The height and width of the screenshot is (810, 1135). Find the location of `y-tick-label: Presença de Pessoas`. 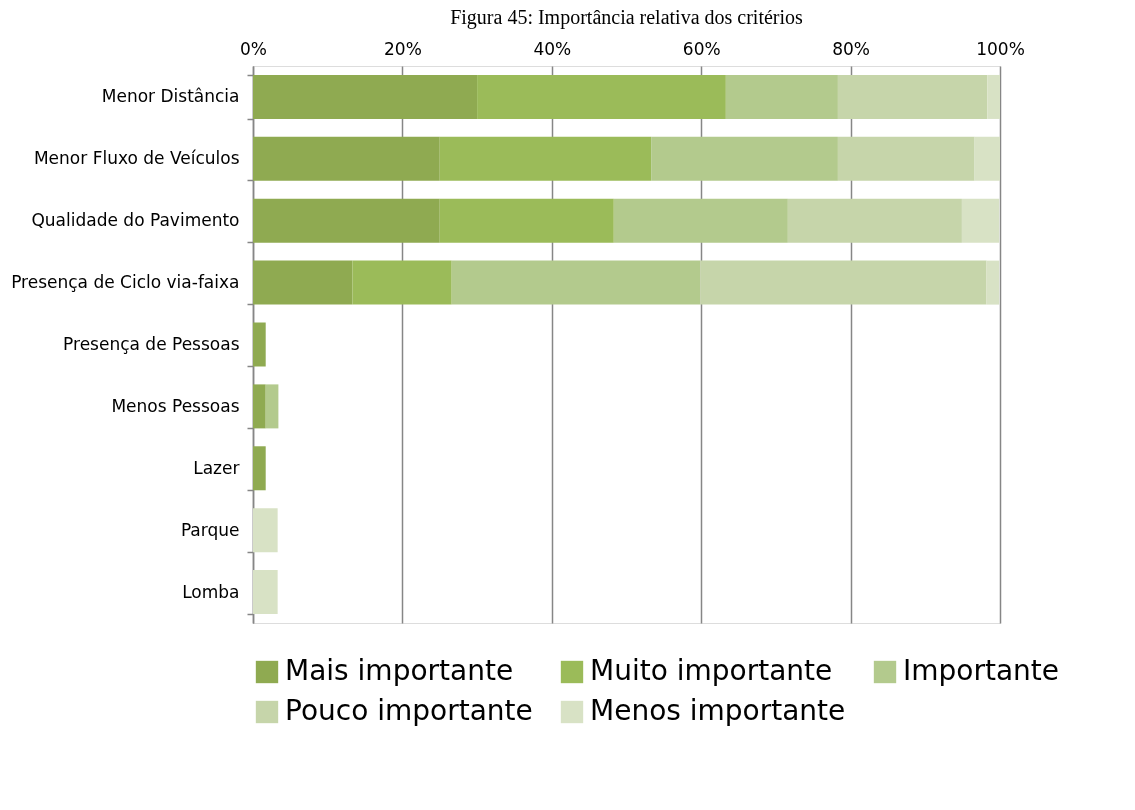

y-tick-label: Presença de Pessoas is located at coordinates (151, 344).